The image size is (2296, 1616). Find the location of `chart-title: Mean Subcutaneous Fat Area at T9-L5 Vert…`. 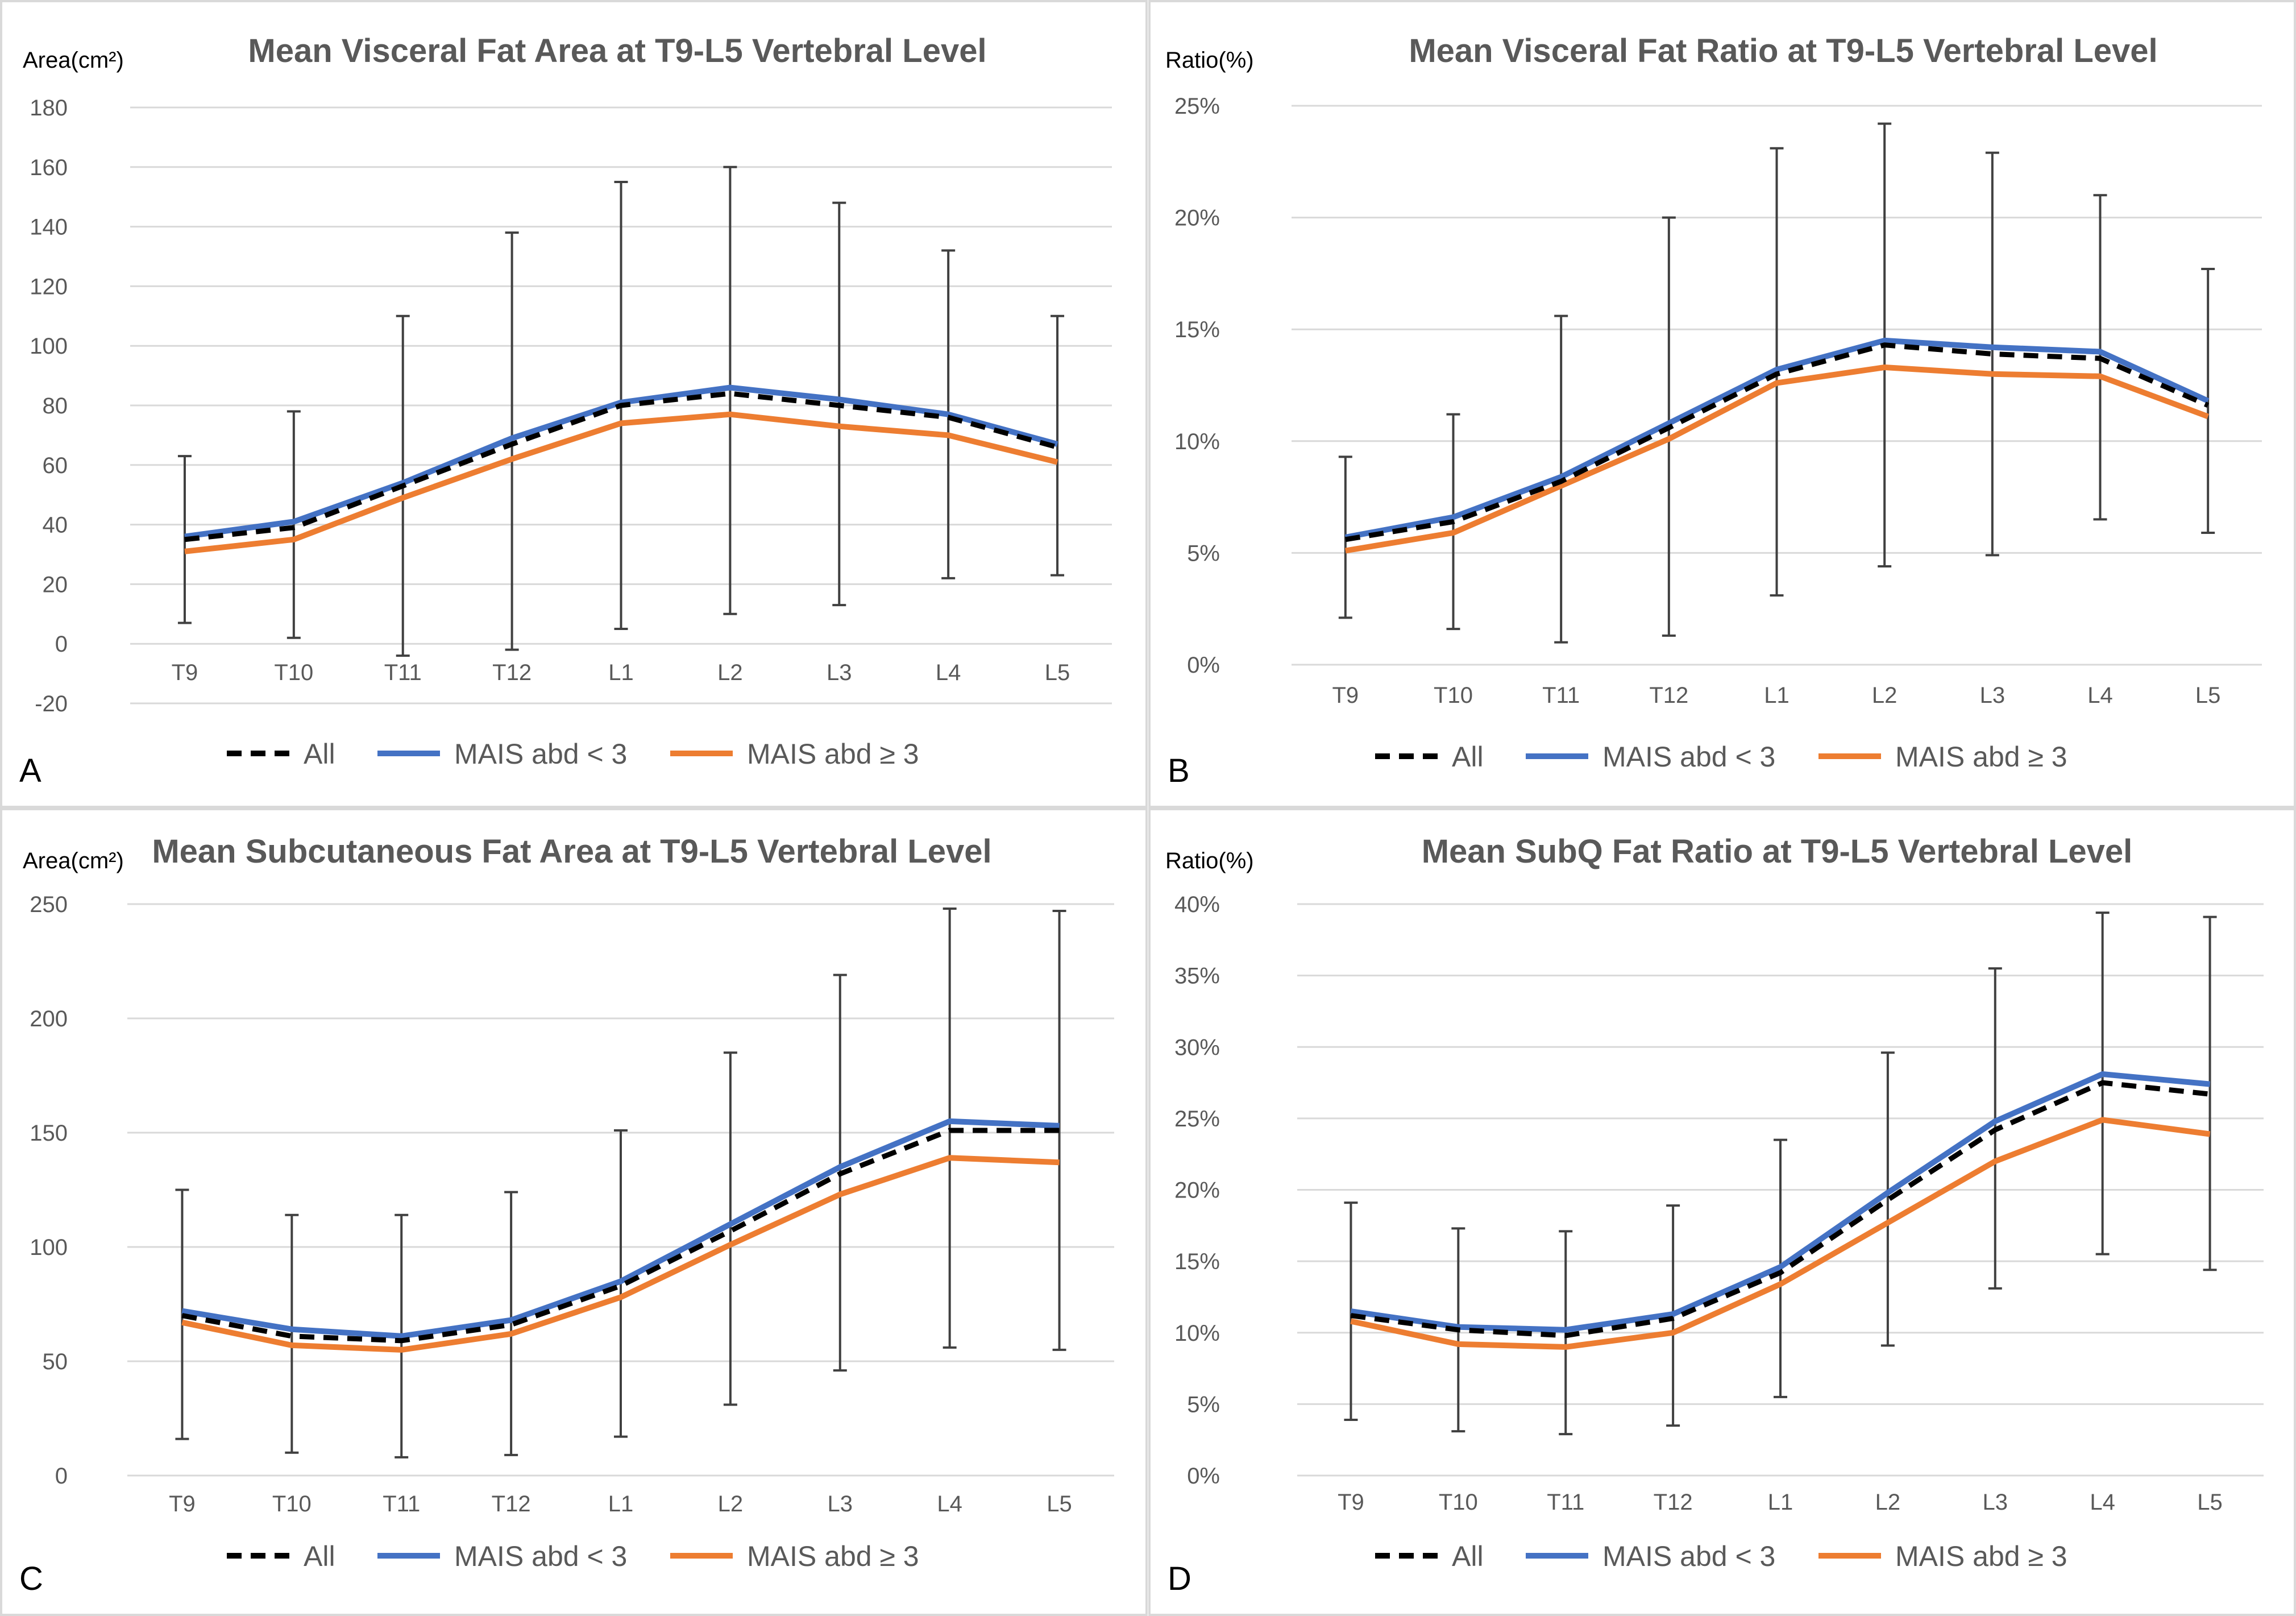

chart-title: Mean Subcutaneous Fat Area at T9-L5 Vert… is located at coordinates (571, 851).